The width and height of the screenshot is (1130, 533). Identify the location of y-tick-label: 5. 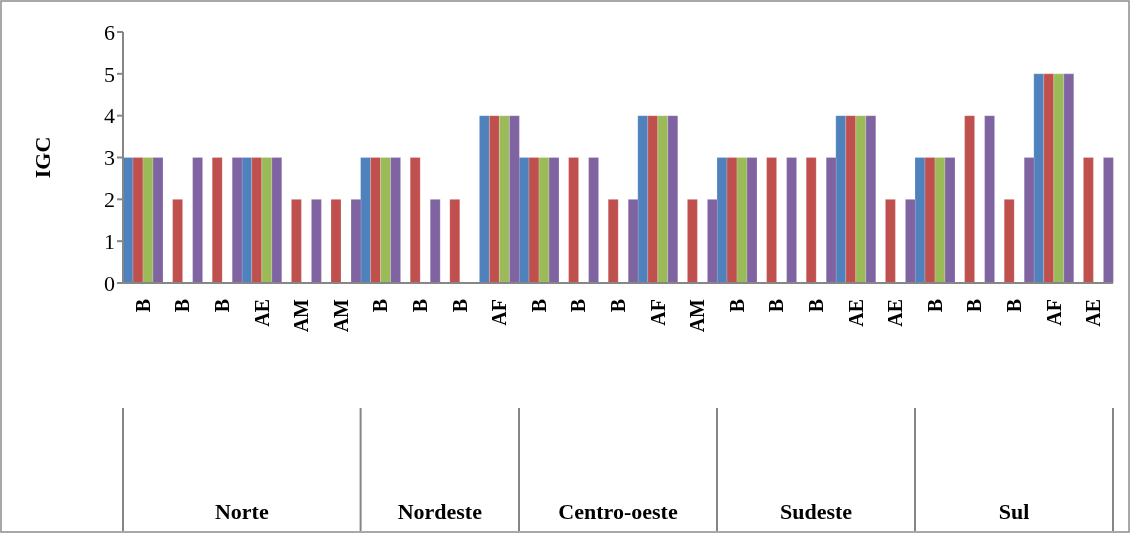
(109, 74).